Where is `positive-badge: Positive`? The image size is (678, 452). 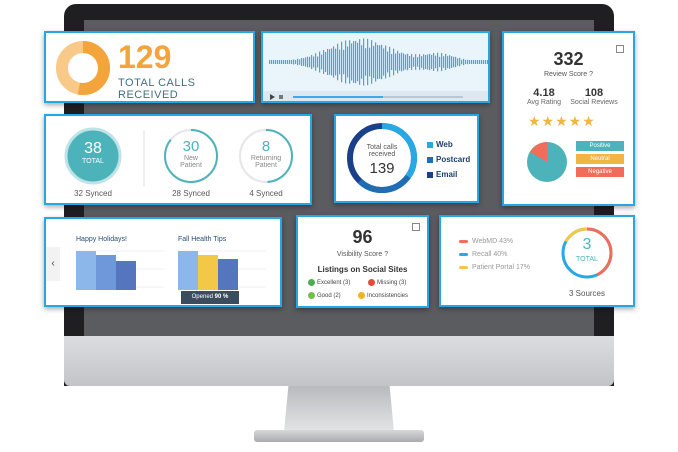
positive-badge: Positive is located at coordinates (600, 146).